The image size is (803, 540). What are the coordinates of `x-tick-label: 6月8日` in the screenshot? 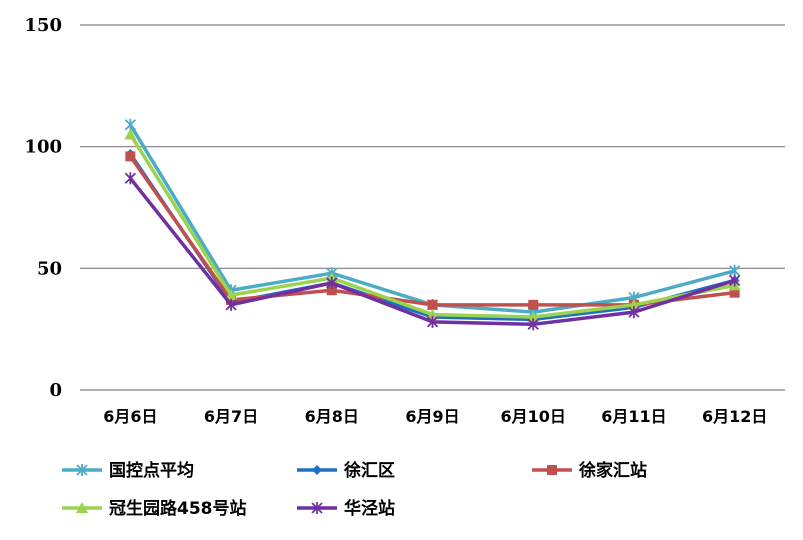 It's located at (332, 416).